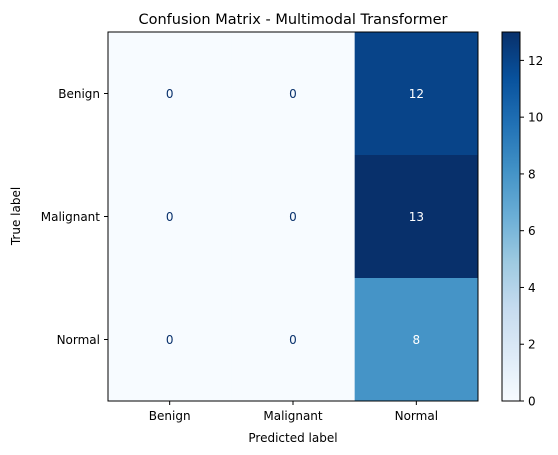 Image resolution: width=558 pixels, height=455 pixels. I want to click on colorbar-tick-label: 6, so click(532, 231).